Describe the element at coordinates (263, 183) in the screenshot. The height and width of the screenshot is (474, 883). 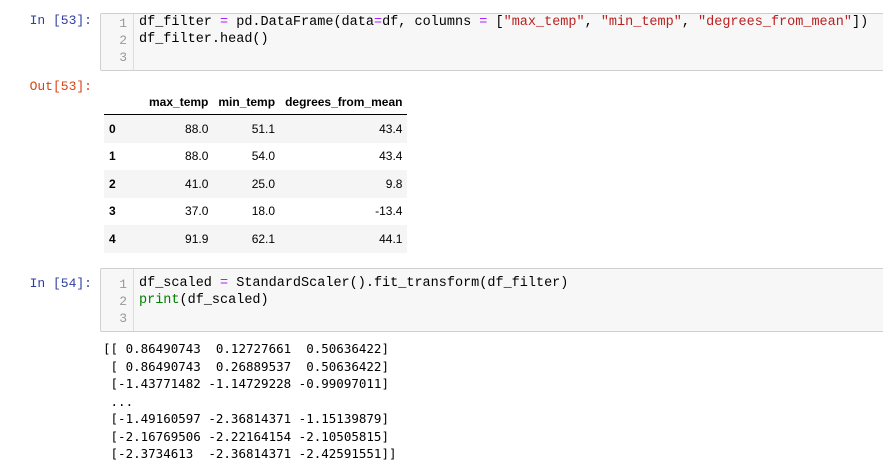
I see `table-cell: 25.0` at that location.